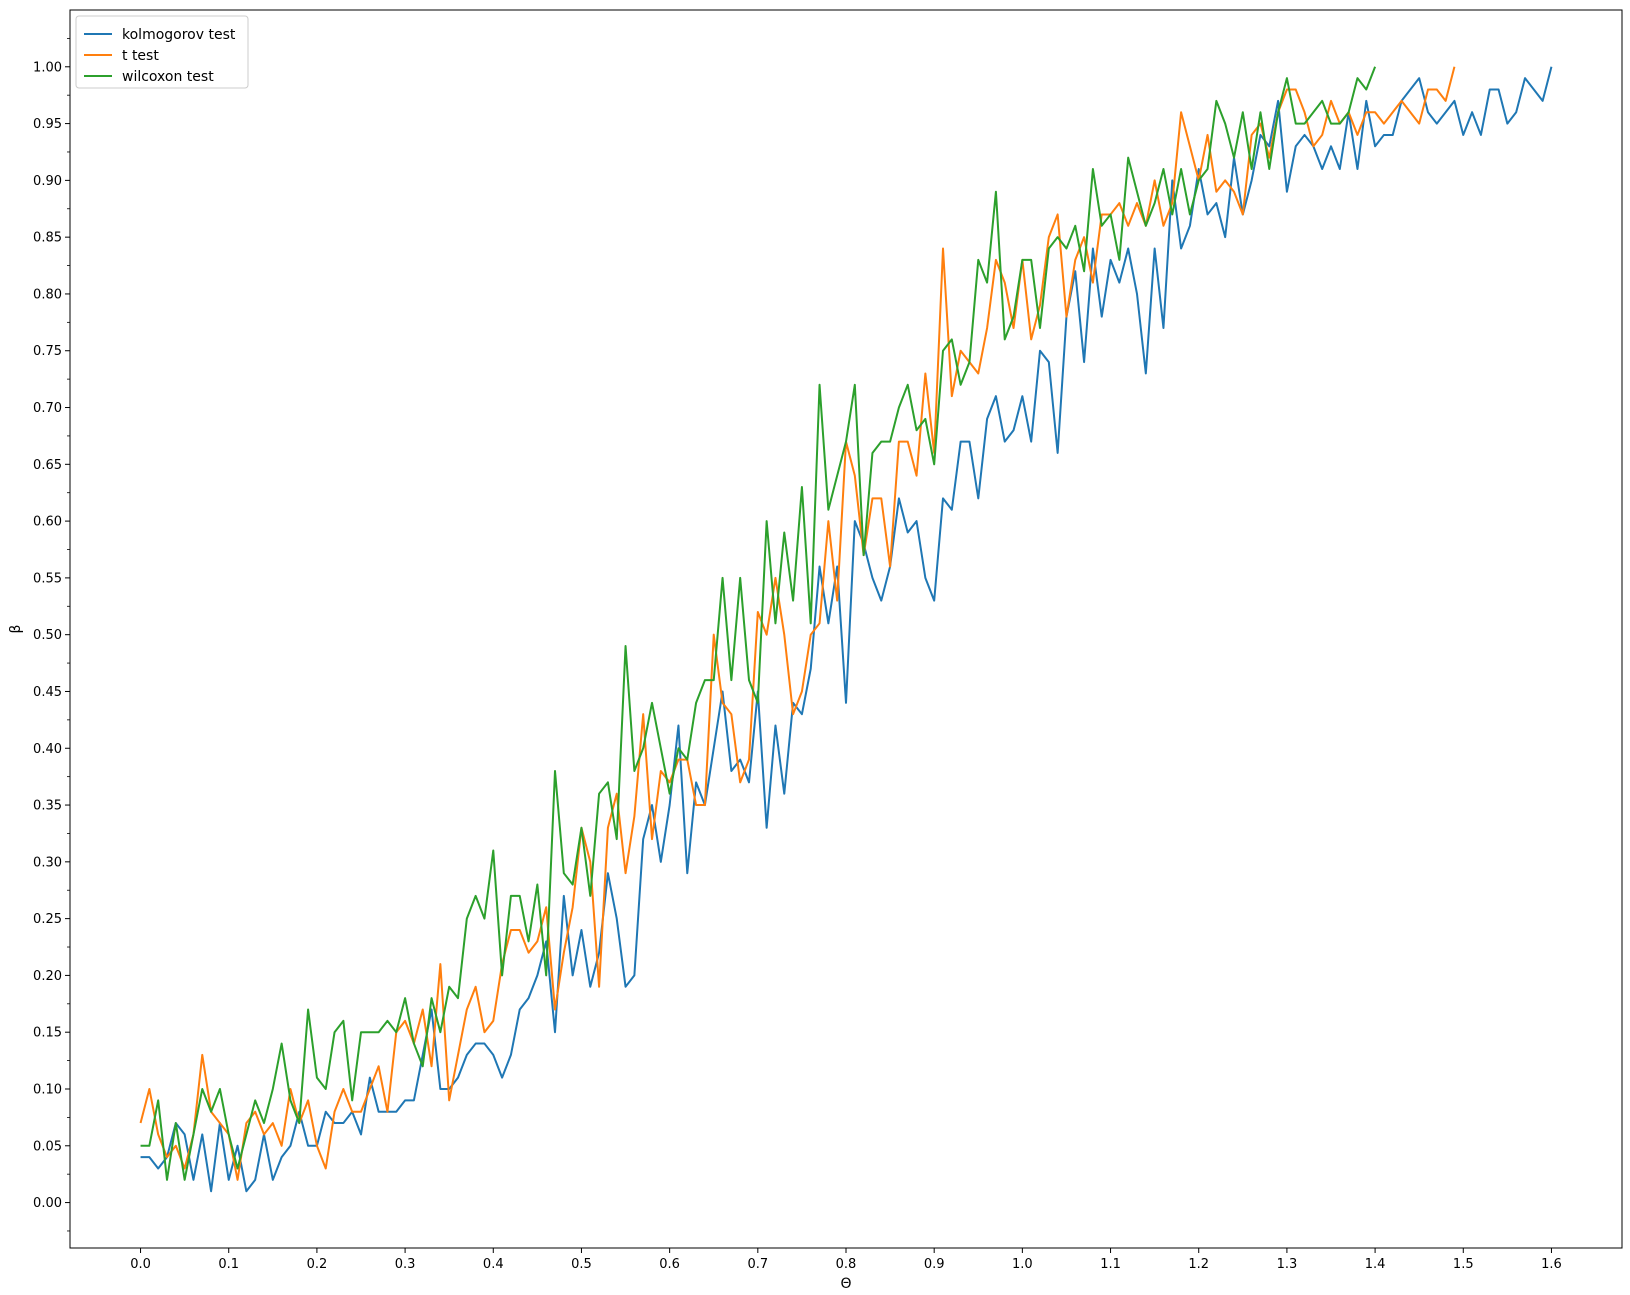 The width and height of the screenshot is (1630, 1295). Describe the element at coordinates (47, 578) in the screenshot. I see `y-tick-label: 0.55` at that location.